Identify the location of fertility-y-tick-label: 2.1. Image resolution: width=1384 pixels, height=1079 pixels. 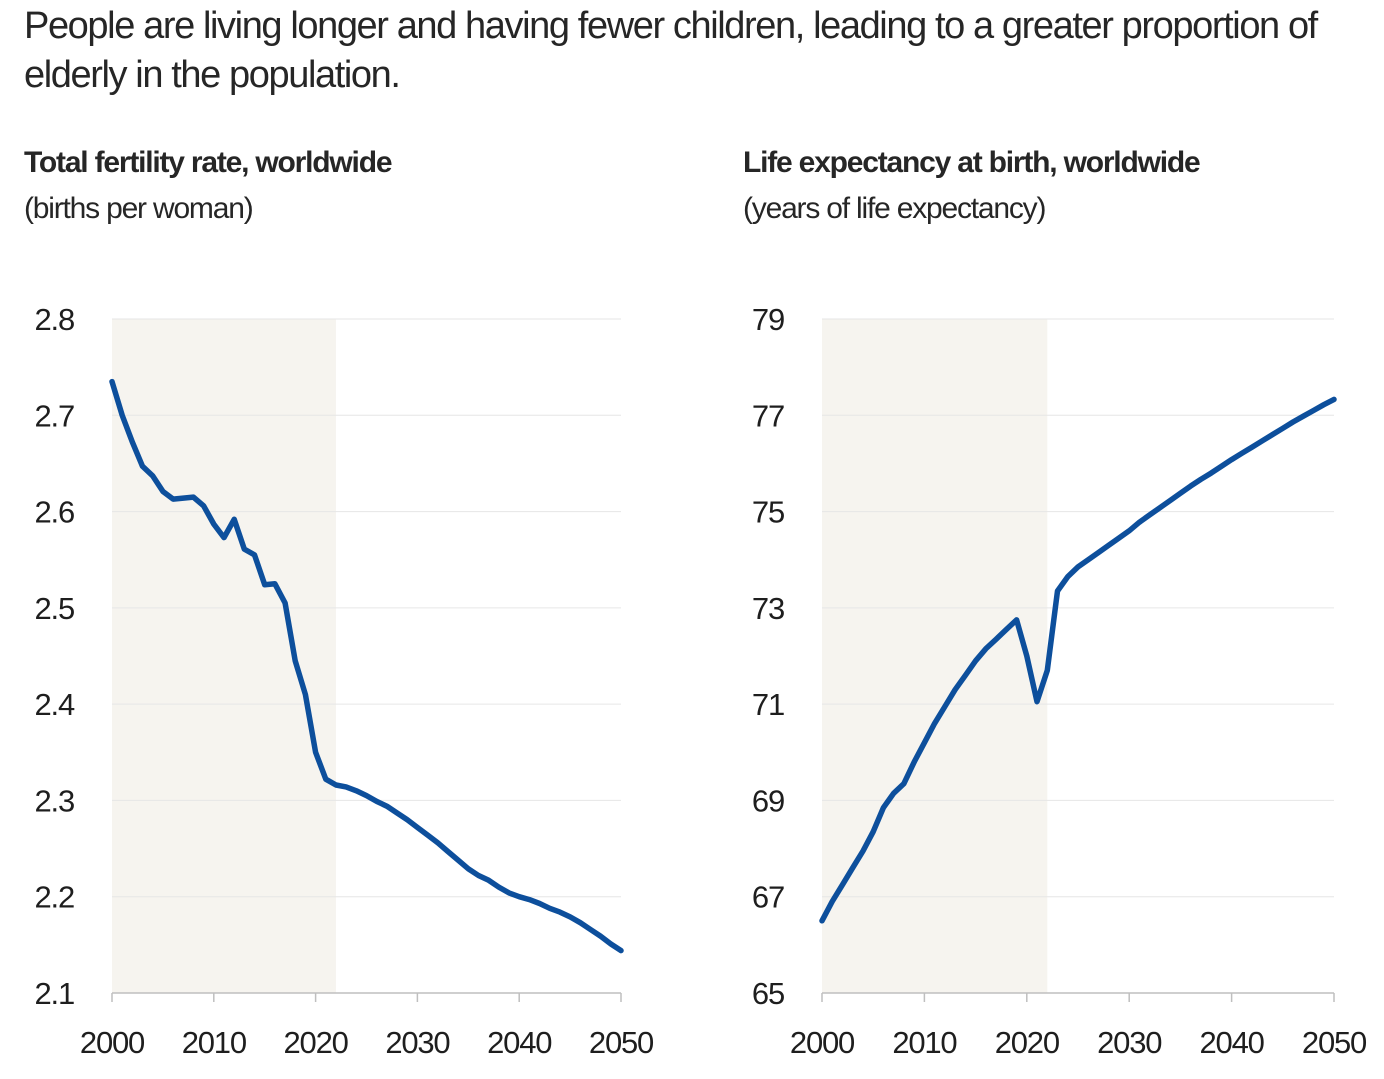
(55, 993).